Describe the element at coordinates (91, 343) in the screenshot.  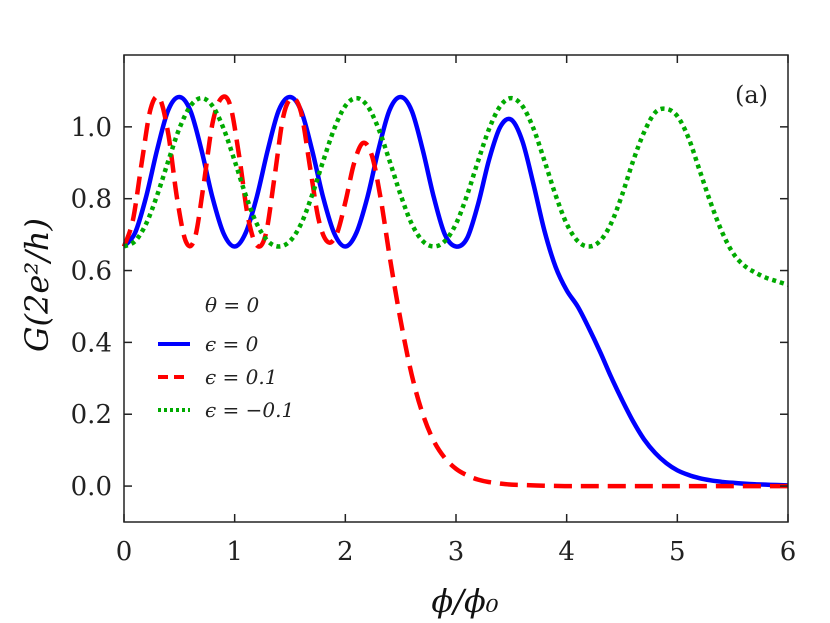
I see `y-tick-label: 0.4` at that location.